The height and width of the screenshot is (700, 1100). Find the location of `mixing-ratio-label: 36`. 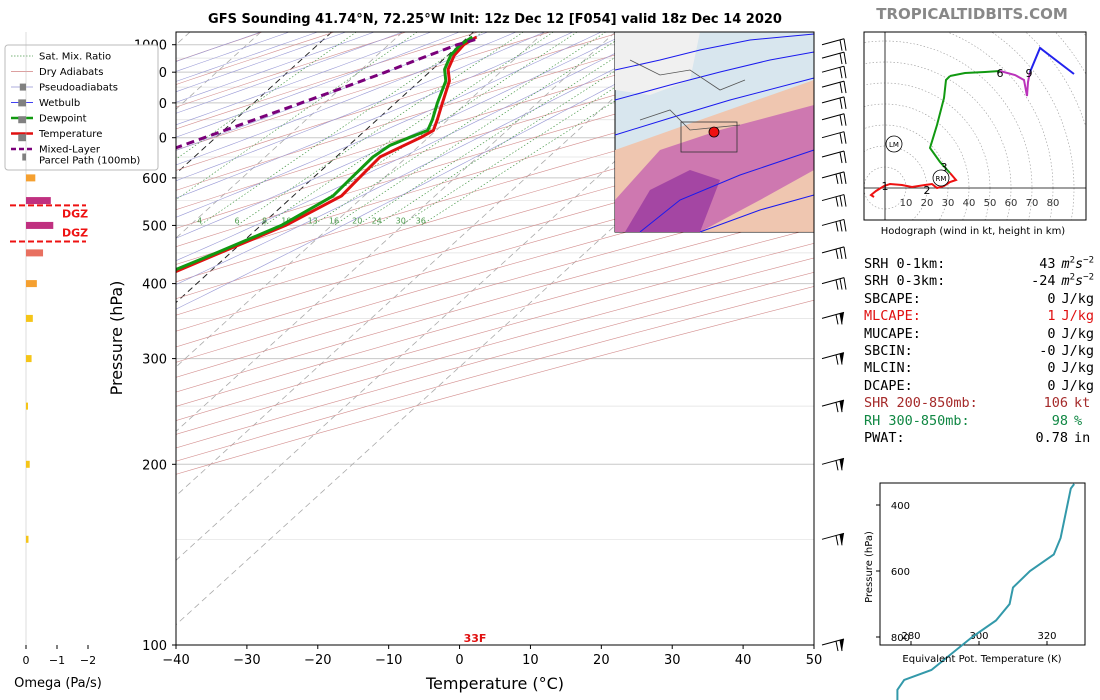

mixing-ratio-label: 36 is located at coordinates (421, 220).